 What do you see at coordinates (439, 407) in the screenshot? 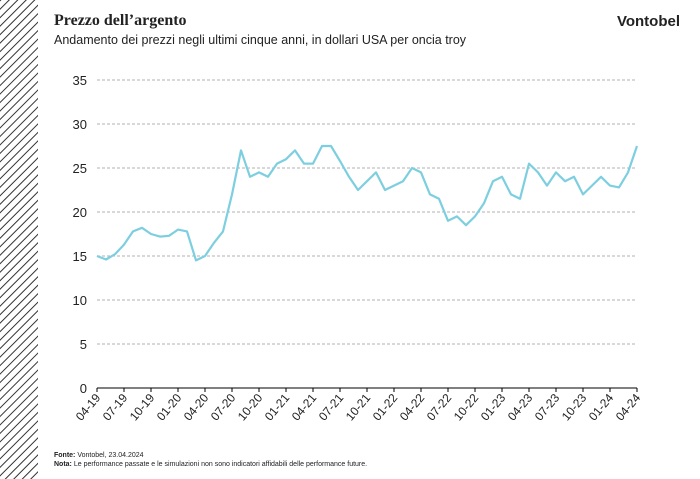
I see `x-tick-label: 07-22` at bounding box center [439, 407].